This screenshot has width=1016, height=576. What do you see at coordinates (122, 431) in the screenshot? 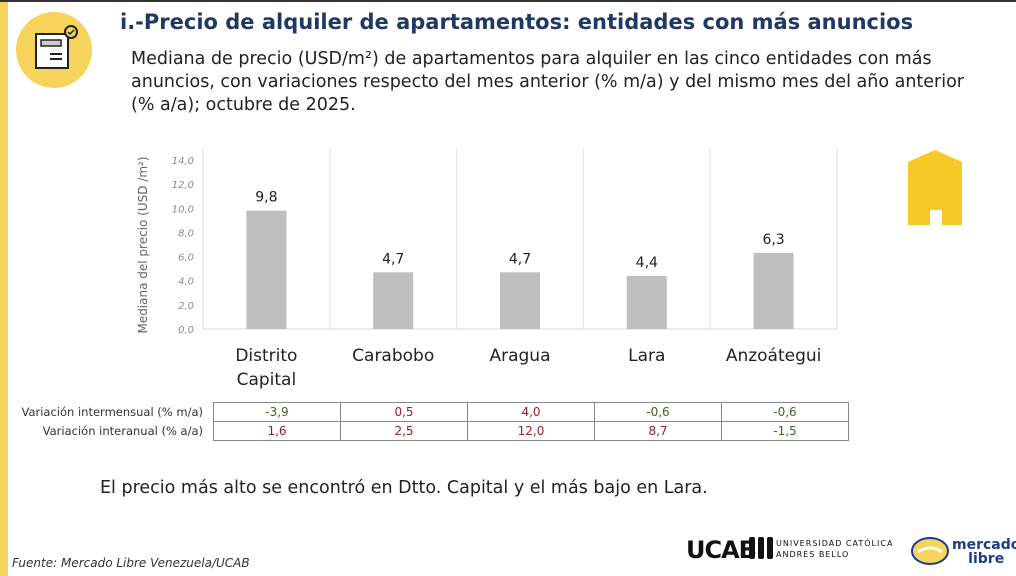
I see `row-label: Variación interanual (% a/a)` at bounding box center [122, 431].